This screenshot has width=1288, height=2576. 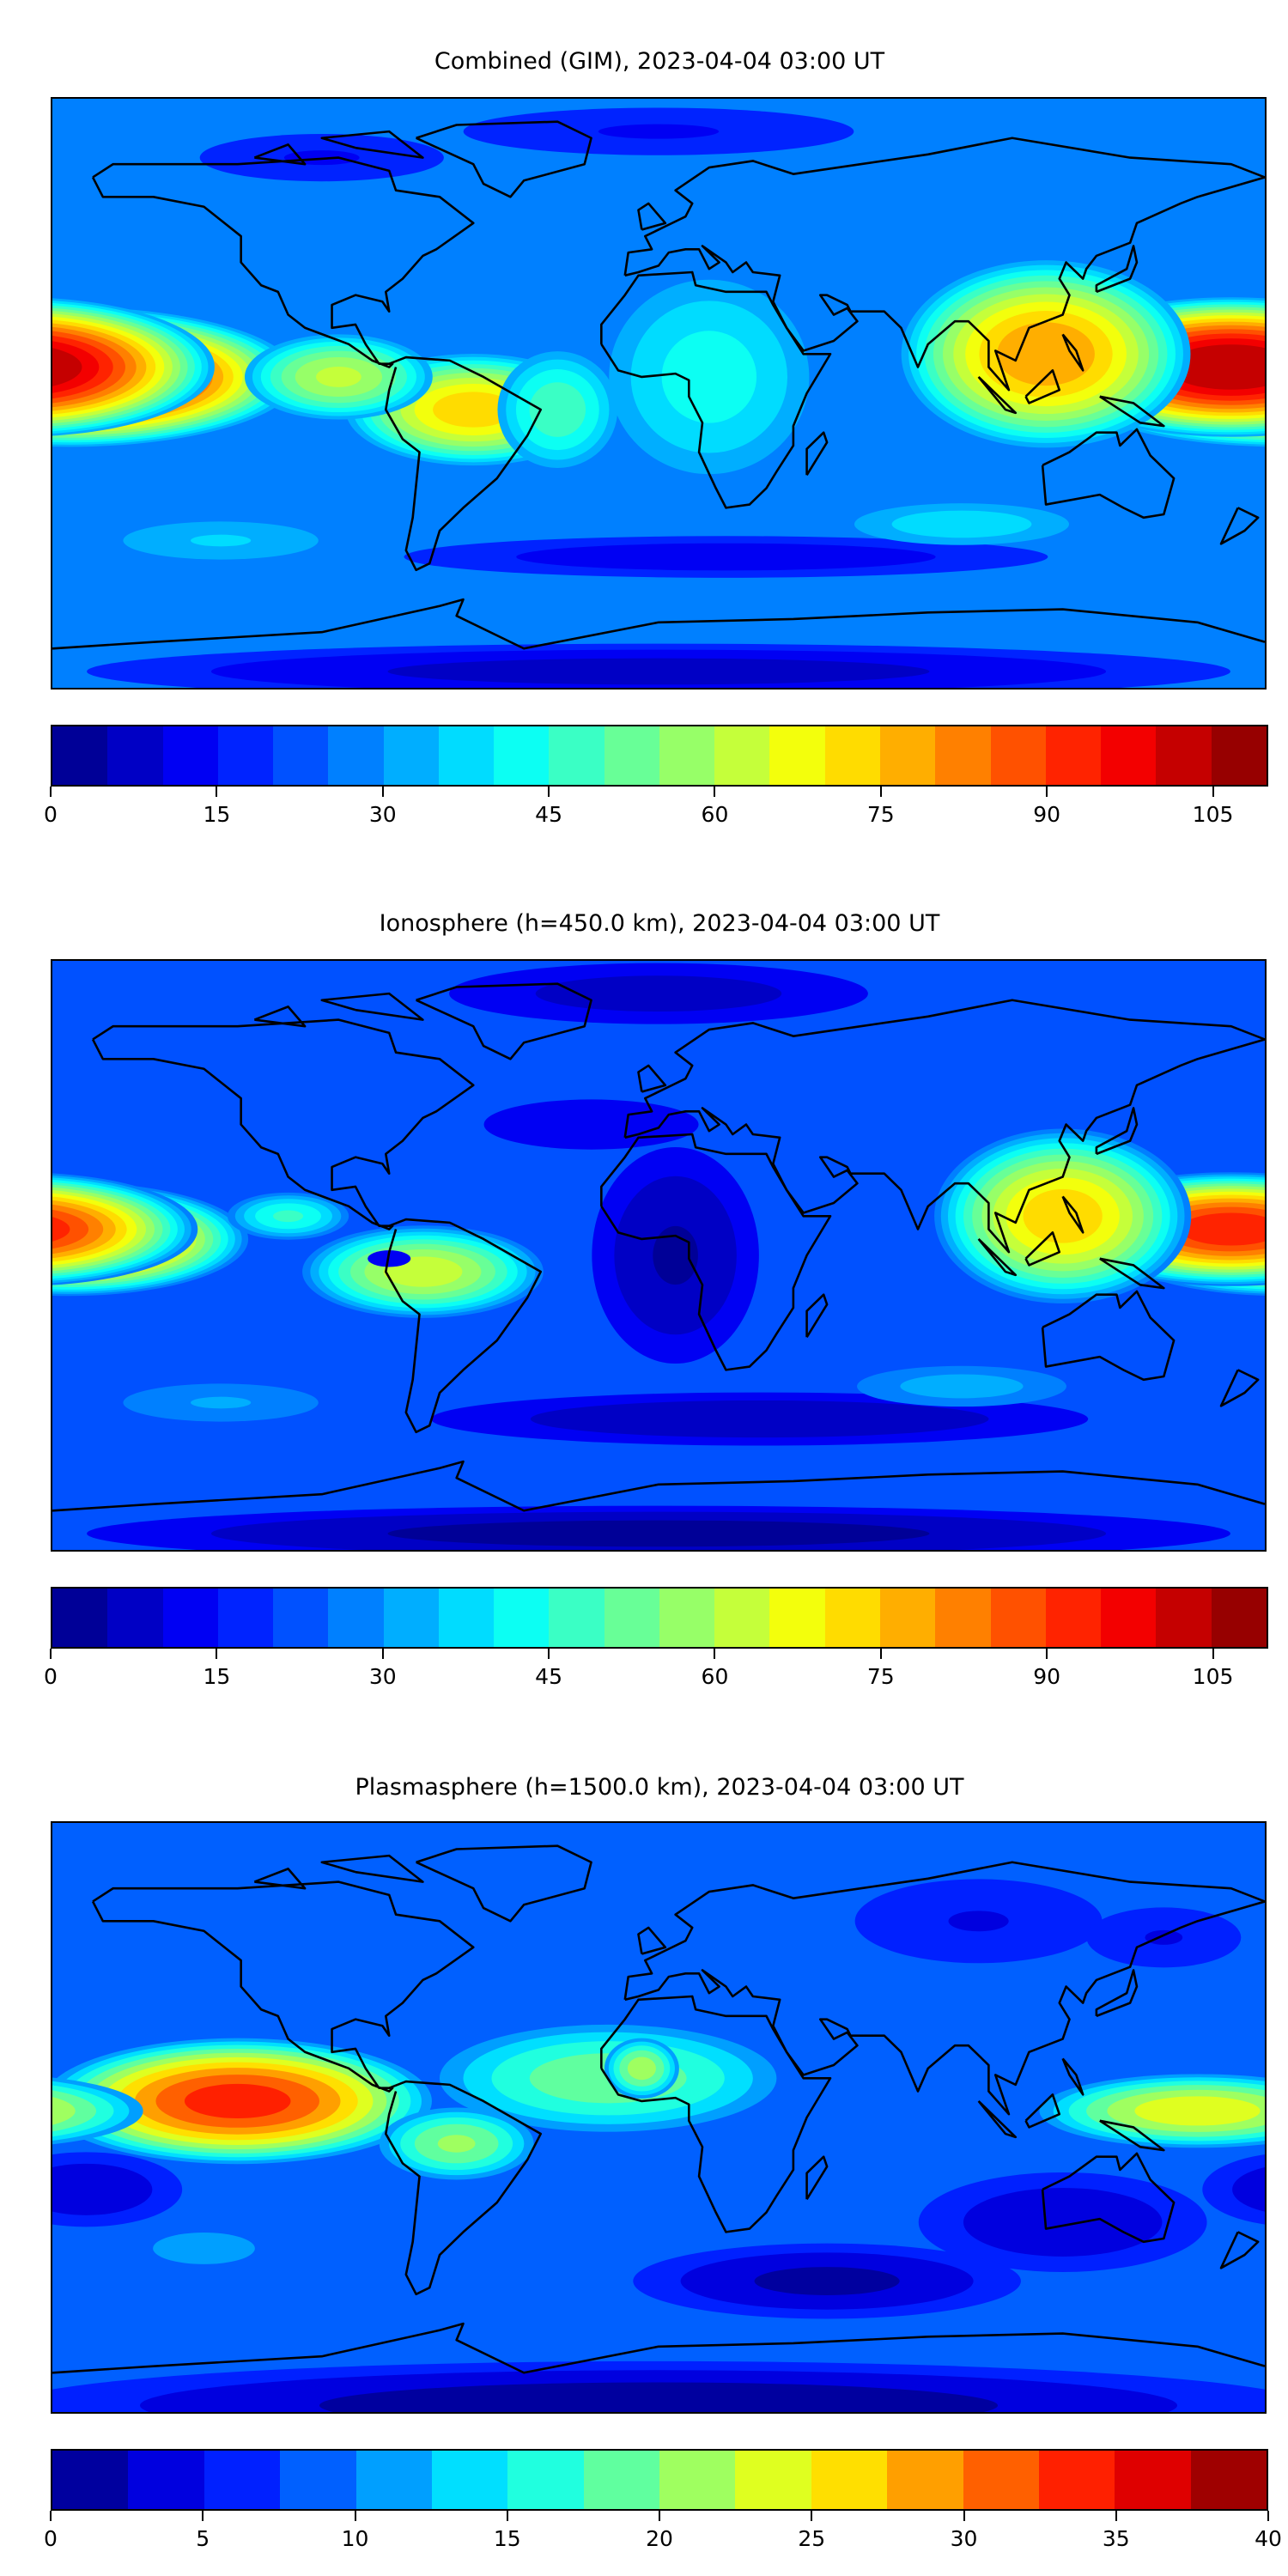 I want to click on tick-label: 45, so click(x=548, y=814).